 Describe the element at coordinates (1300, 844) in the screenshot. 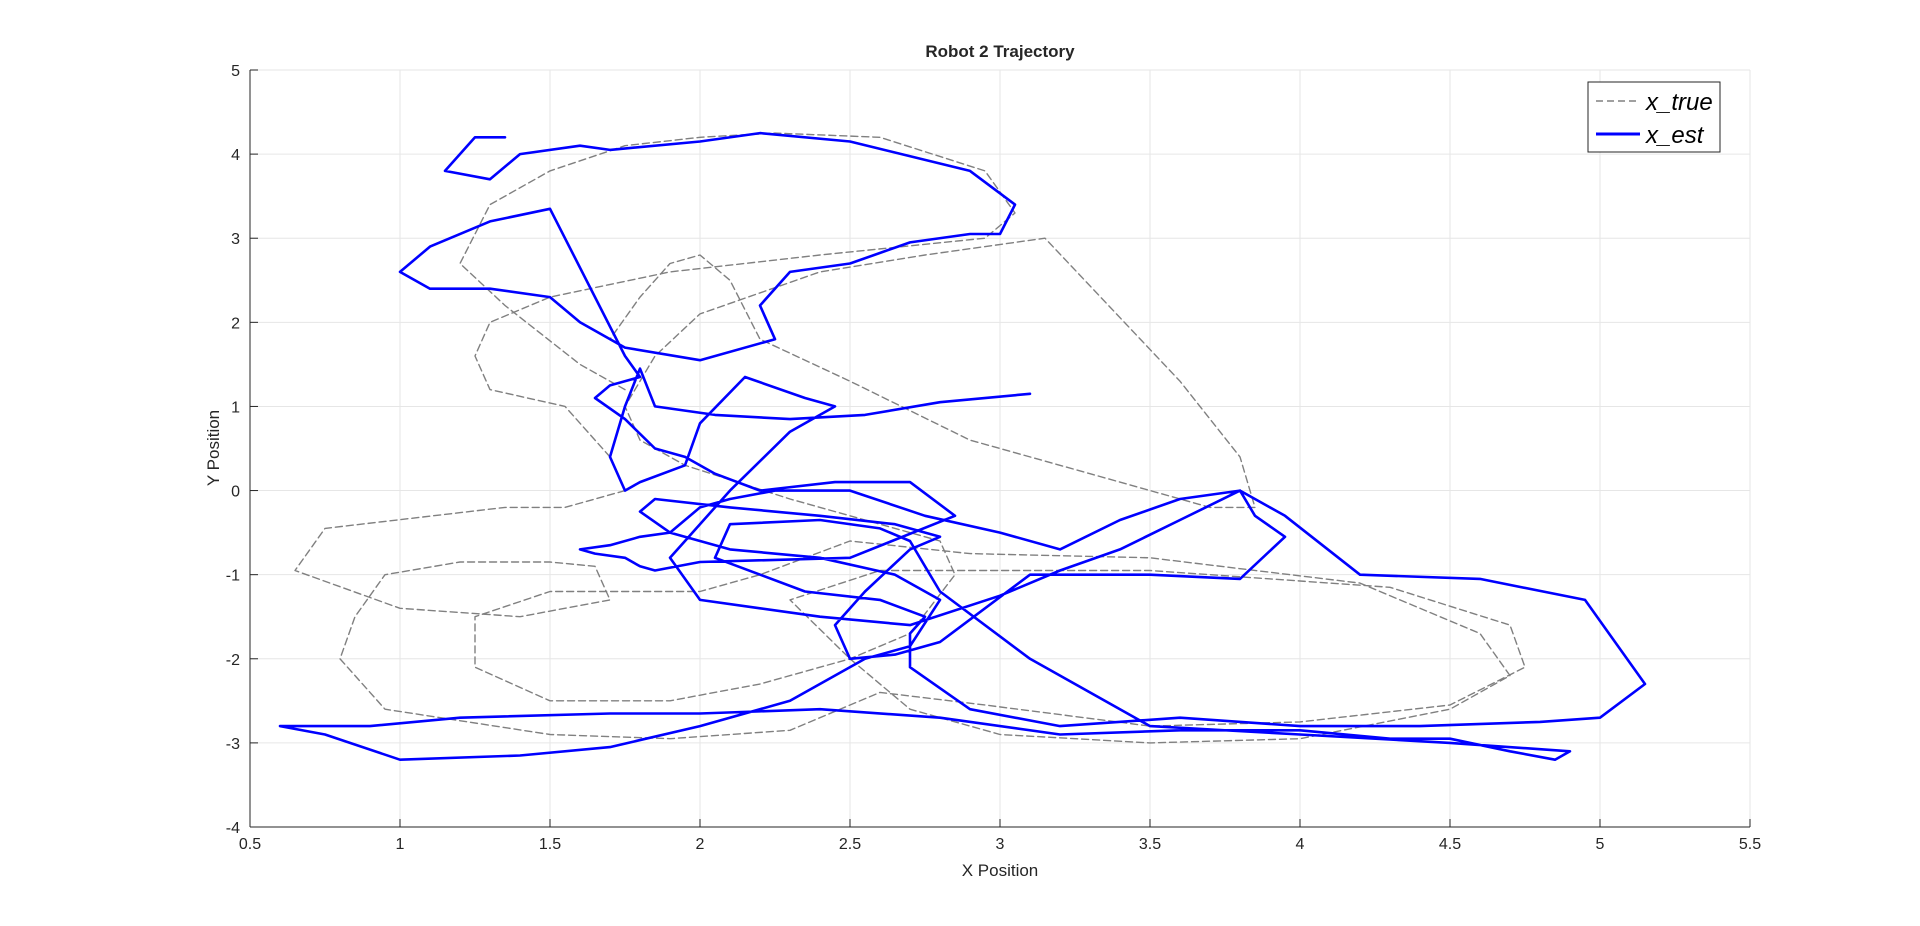

I see `x-tick-label: 4` at that location.